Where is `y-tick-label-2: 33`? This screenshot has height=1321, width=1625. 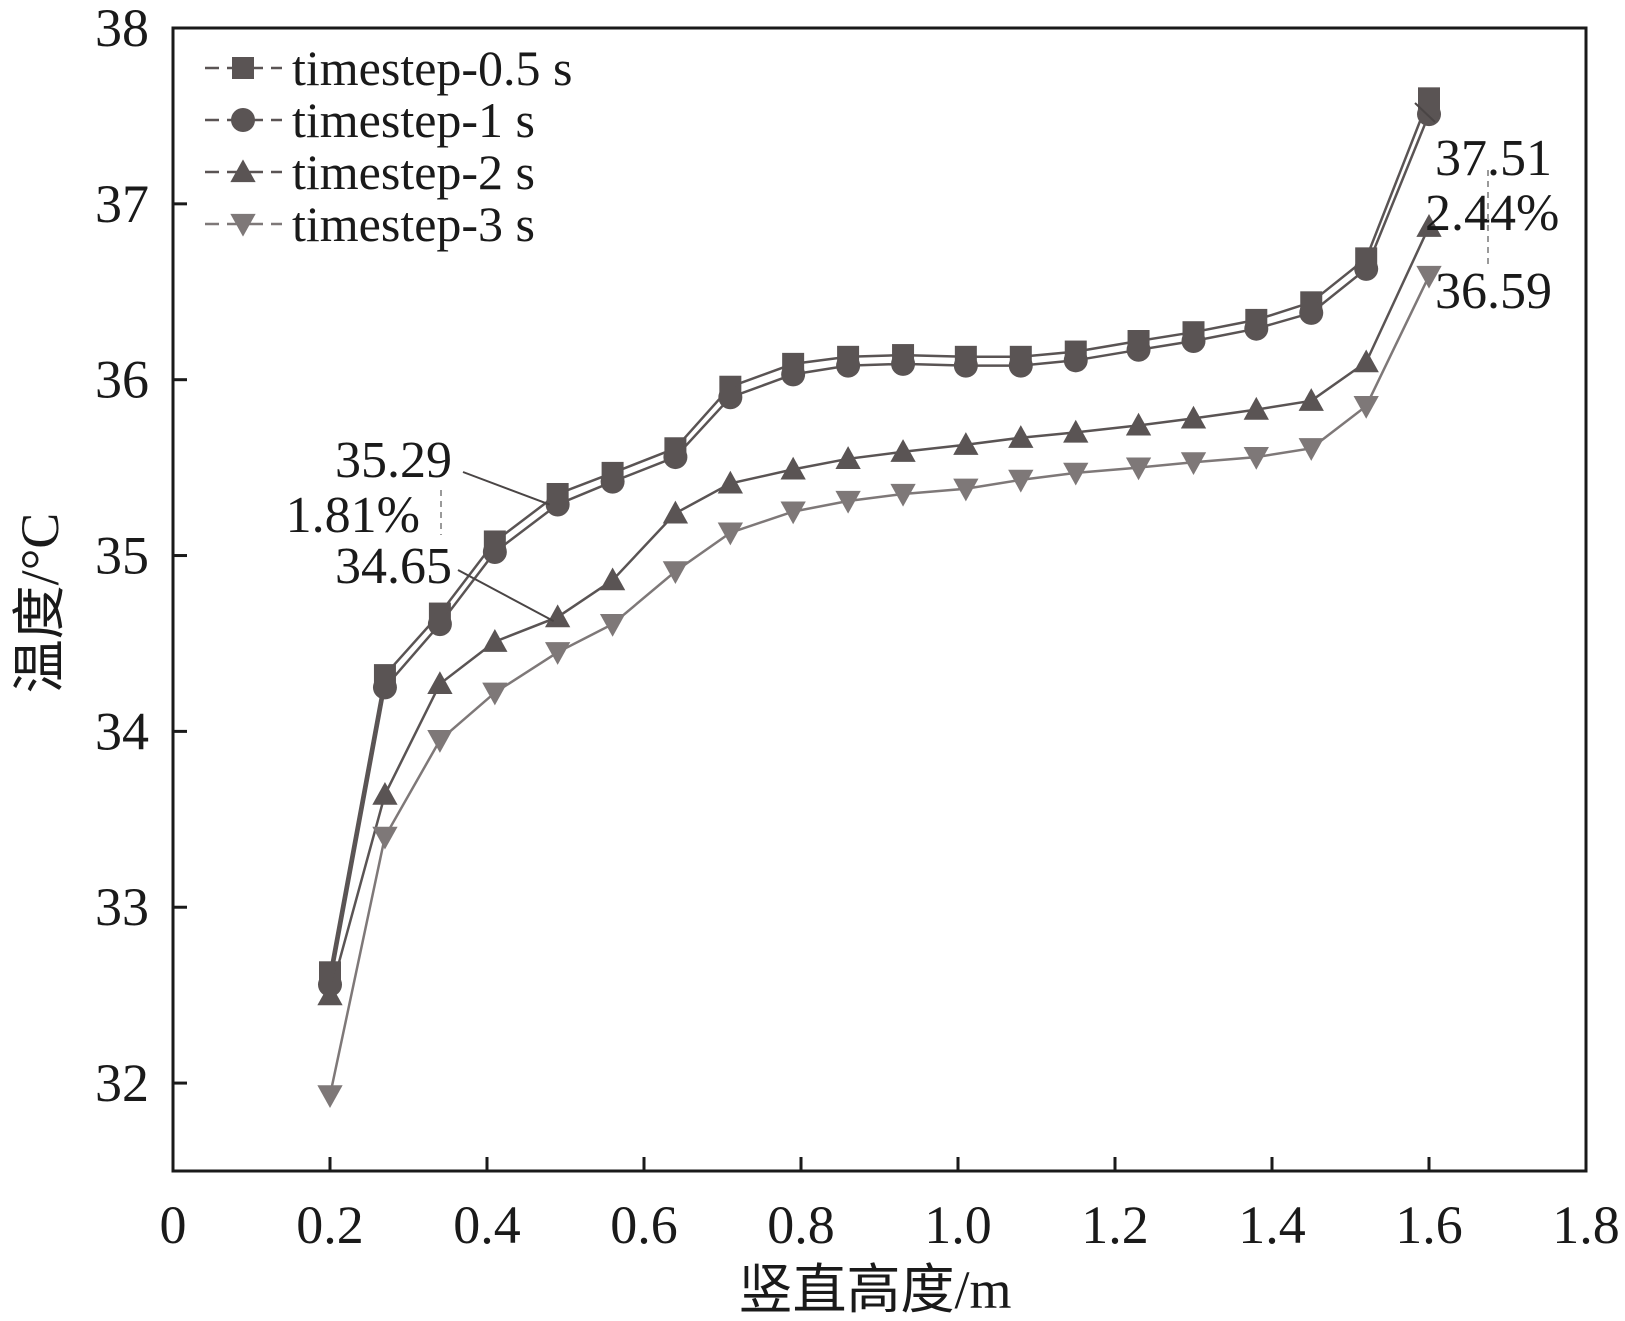 y-tick-label-2: 33 is located at coordinates (122, 907).